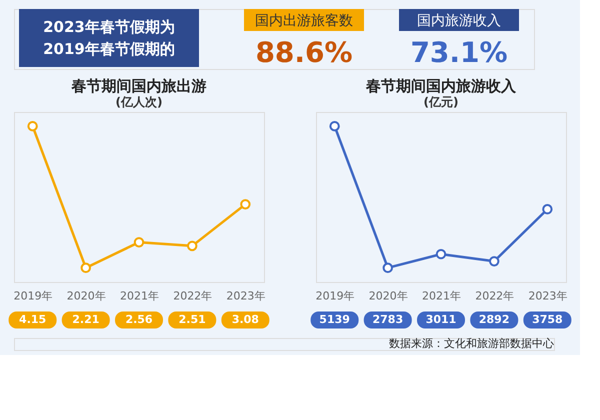  I want to click on data-label: 4.15, so click(32, 319).